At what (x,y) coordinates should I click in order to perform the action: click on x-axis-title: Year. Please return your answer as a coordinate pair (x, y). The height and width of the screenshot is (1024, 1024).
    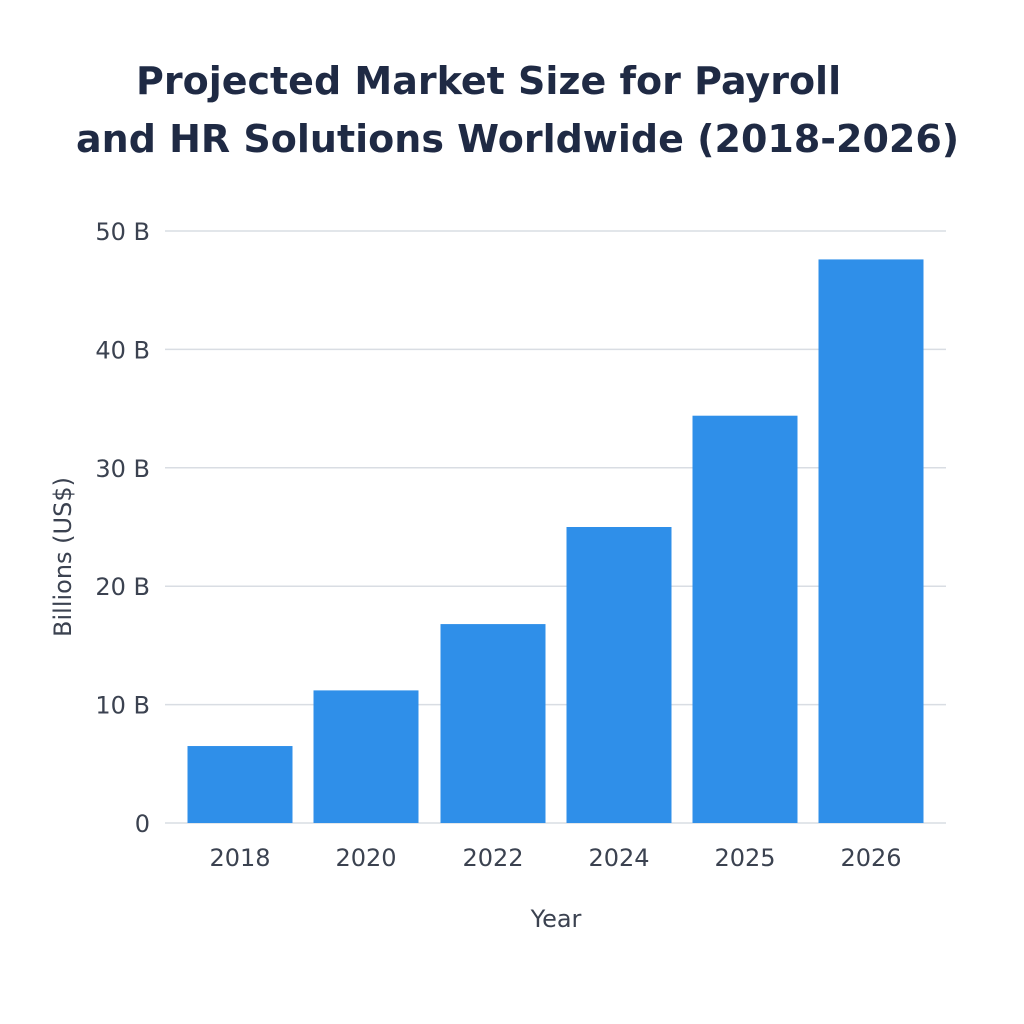
    Looking at the image, I should click on (556, 919).